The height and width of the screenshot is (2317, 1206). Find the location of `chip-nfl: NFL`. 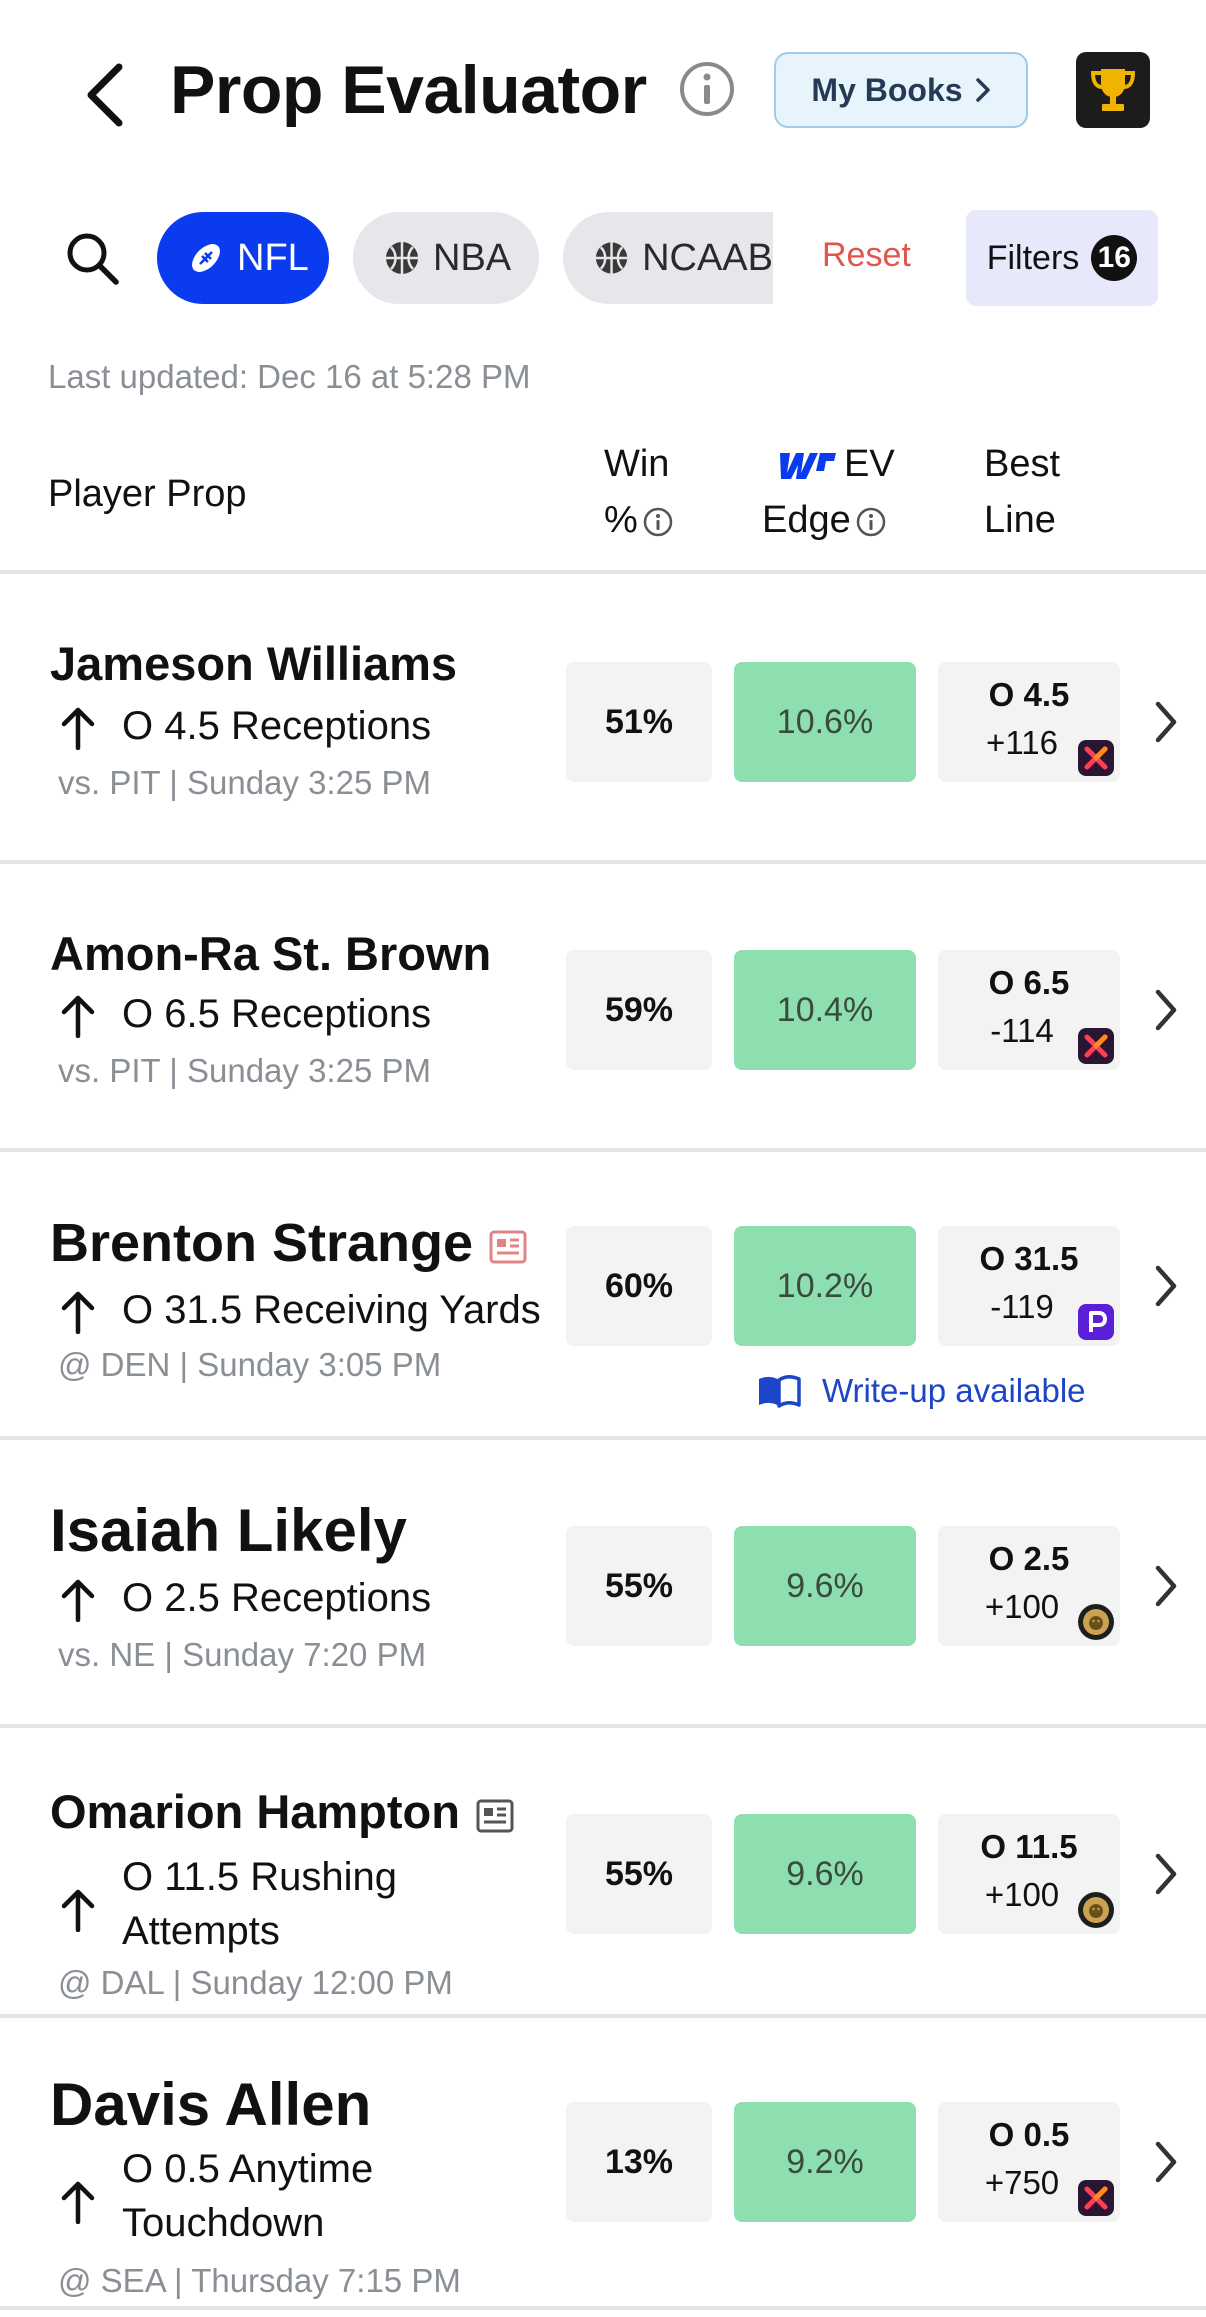

chip-nfl: NFL is located at coordinates (243, 258).